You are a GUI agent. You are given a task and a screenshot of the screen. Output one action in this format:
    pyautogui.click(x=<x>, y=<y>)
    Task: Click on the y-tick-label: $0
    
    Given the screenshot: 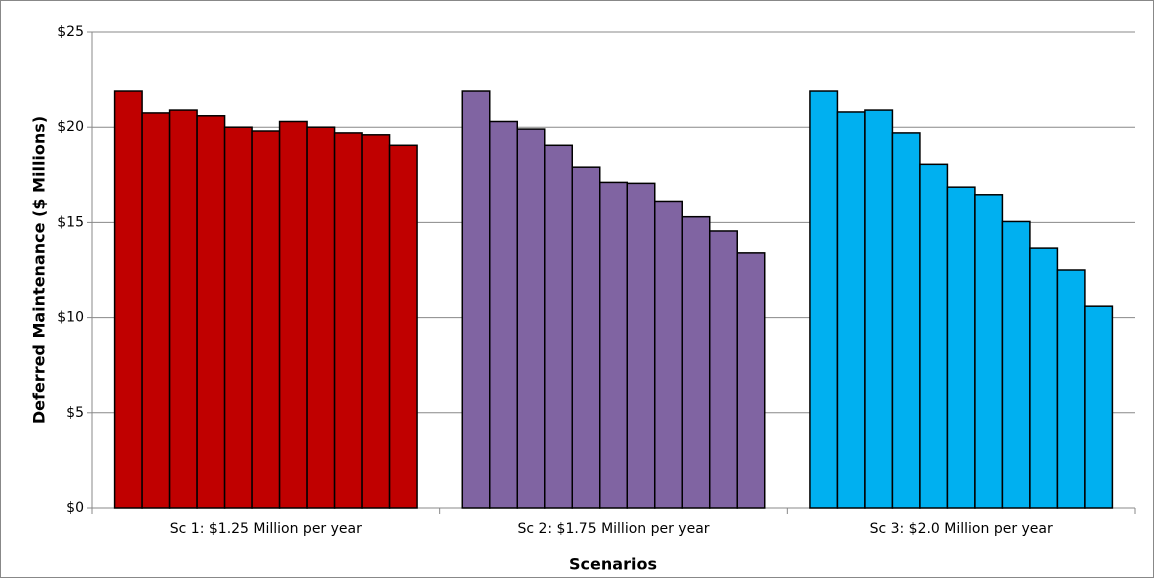 What is the action you would take?
    pyautogui.click(x=75, y=508)
    